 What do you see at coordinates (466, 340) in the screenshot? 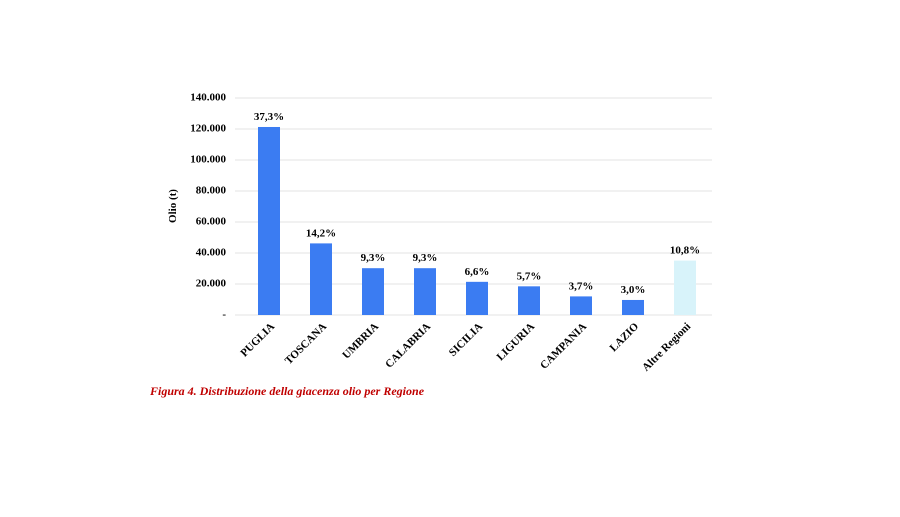
I see `x-tick-label: SICILIA` at bounding box center [466, 340].